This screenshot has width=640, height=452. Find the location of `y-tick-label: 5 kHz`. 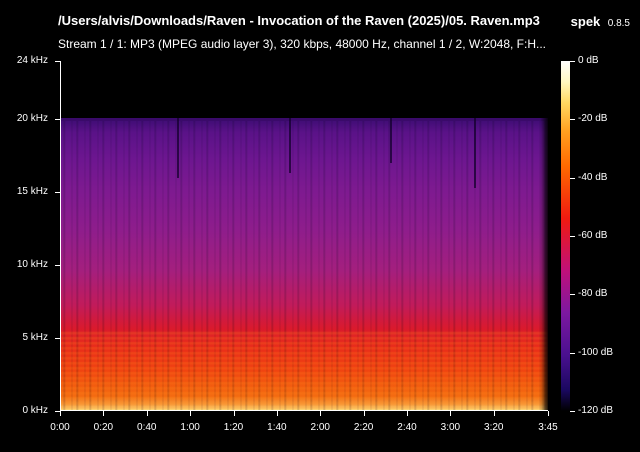

y-tick-label: 5 kHz is located at coordinates (35, 338).